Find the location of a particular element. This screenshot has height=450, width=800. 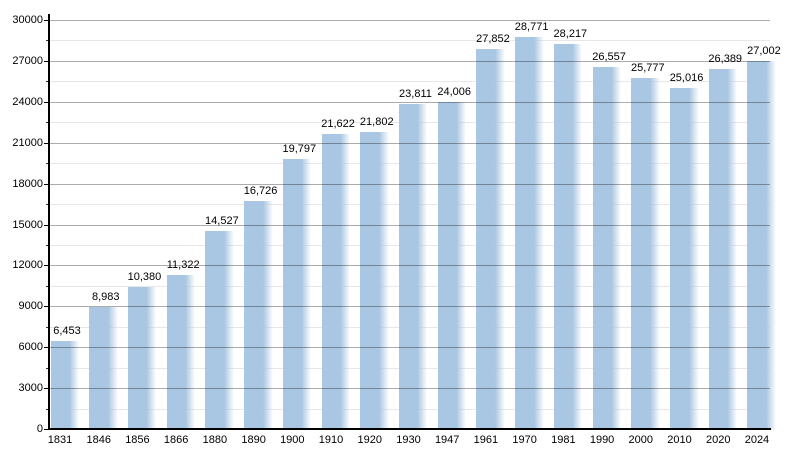

bar-value-label: 26,557 is located at coordinates (609, 56).